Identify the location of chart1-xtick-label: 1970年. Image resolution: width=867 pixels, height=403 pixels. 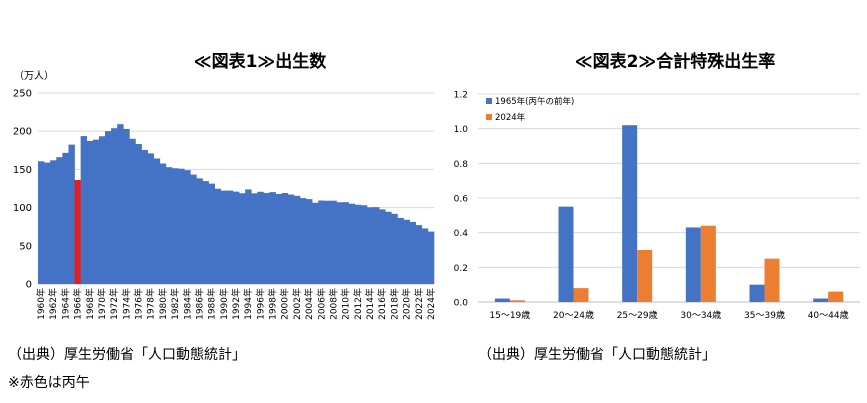
(102, 304).